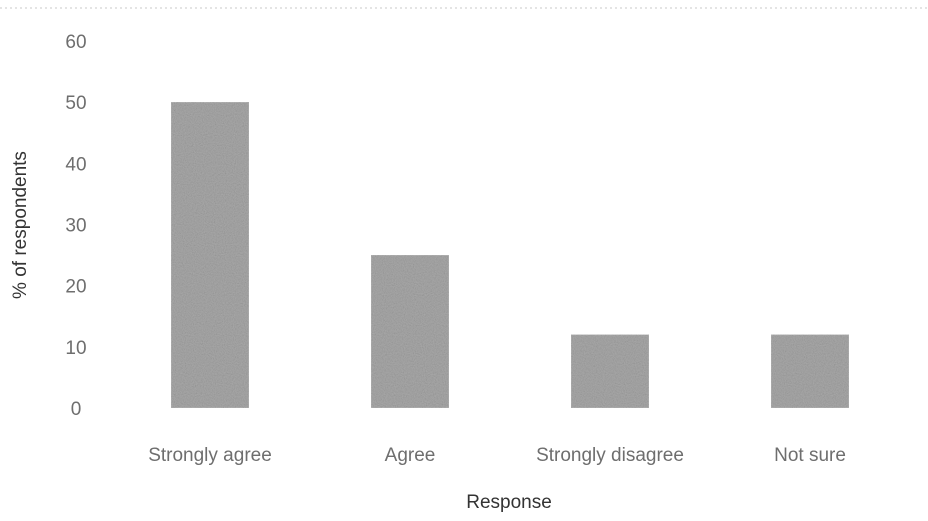 The image size is (928, 521). What do you see at coordinates (76, 409) in the screenshot?
I see `y-tick-label: 0` at bounding box center [76, 409].